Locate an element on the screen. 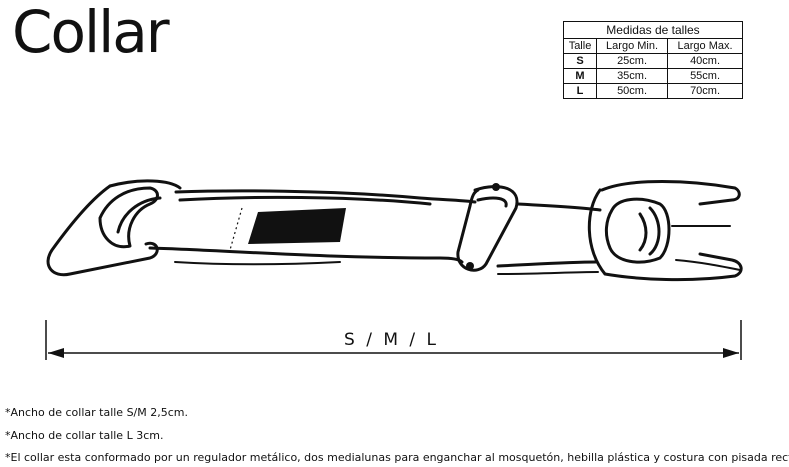  size-table-caption-row: Medidas de talles is located at coordinates (653, 30).